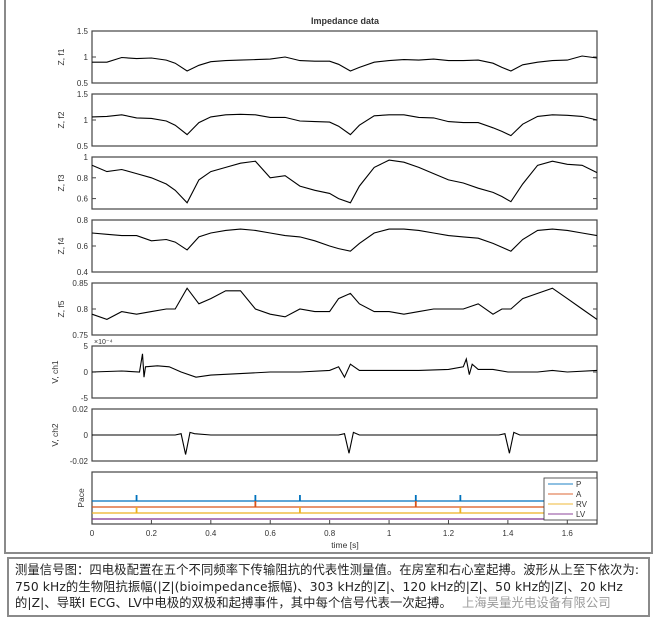 The height and width of the screenshot is (641, 656). Describe the element at coordinates (568, 533) in the screenshot. I see `x-tick-label: 1.6` at that location.